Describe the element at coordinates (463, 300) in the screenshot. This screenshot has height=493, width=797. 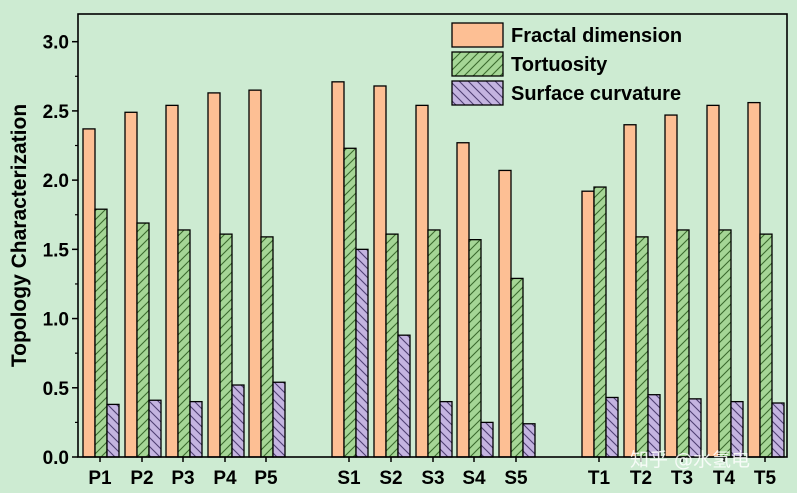
I see `bar-s4-fractal-dimension` at that location.